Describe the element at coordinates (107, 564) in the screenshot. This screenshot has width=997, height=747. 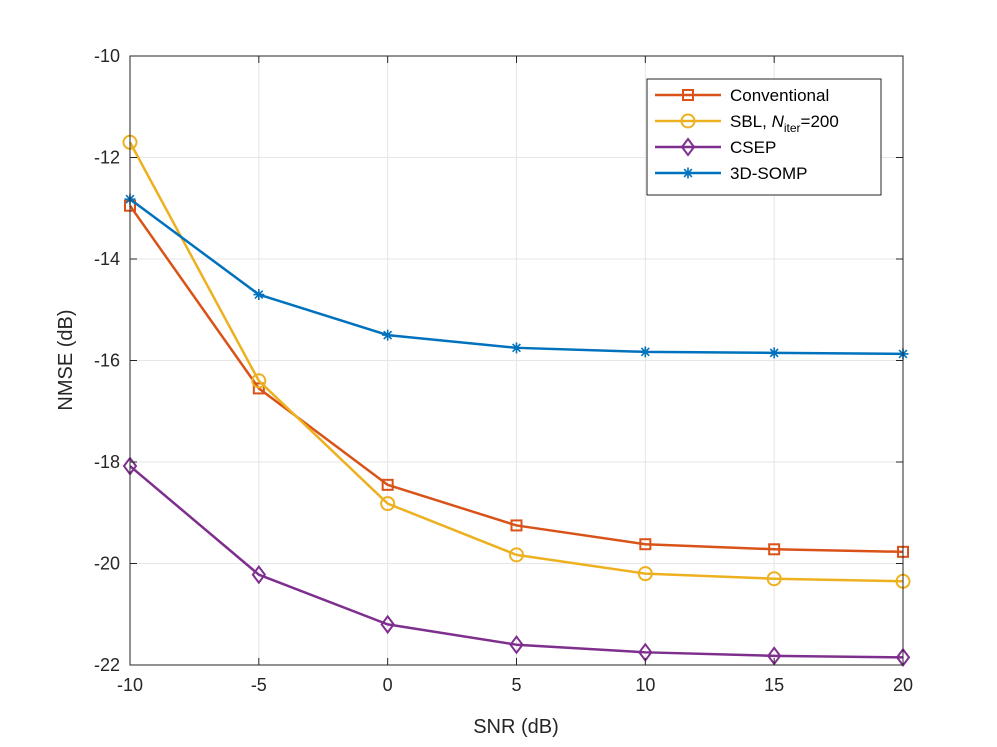
I see `y-tick-label: -20` at that location.